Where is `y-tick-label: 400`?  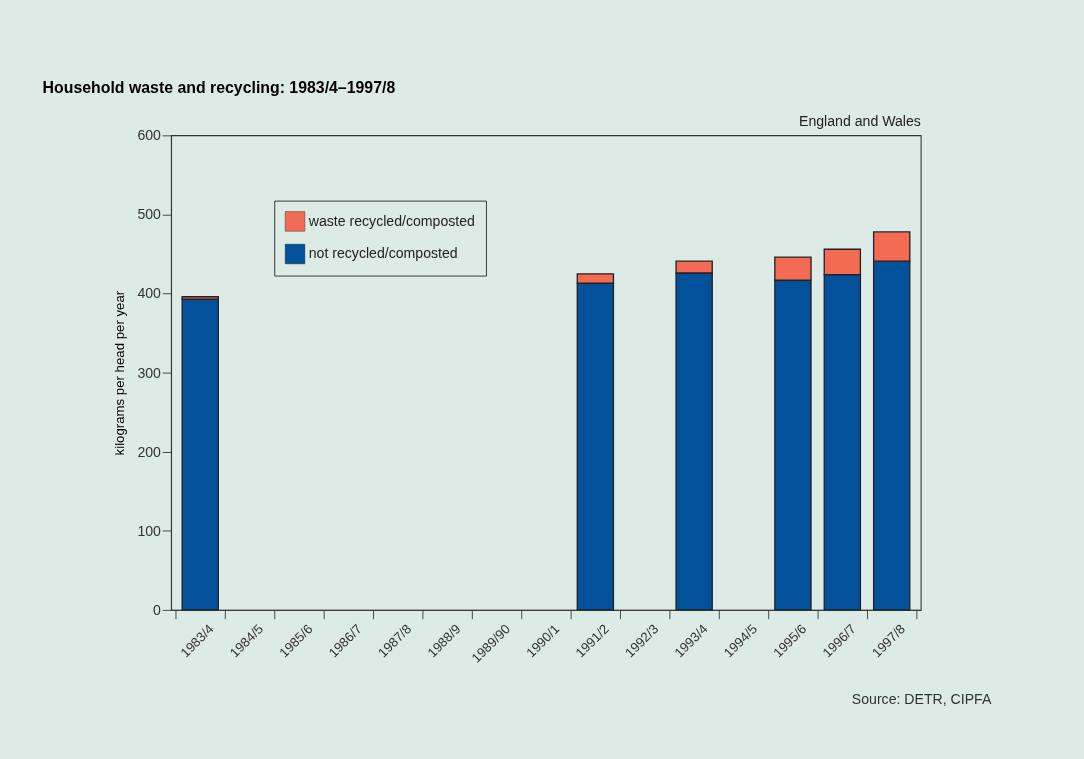 y-tick-label: 400 is located at coordinates (149, 293).